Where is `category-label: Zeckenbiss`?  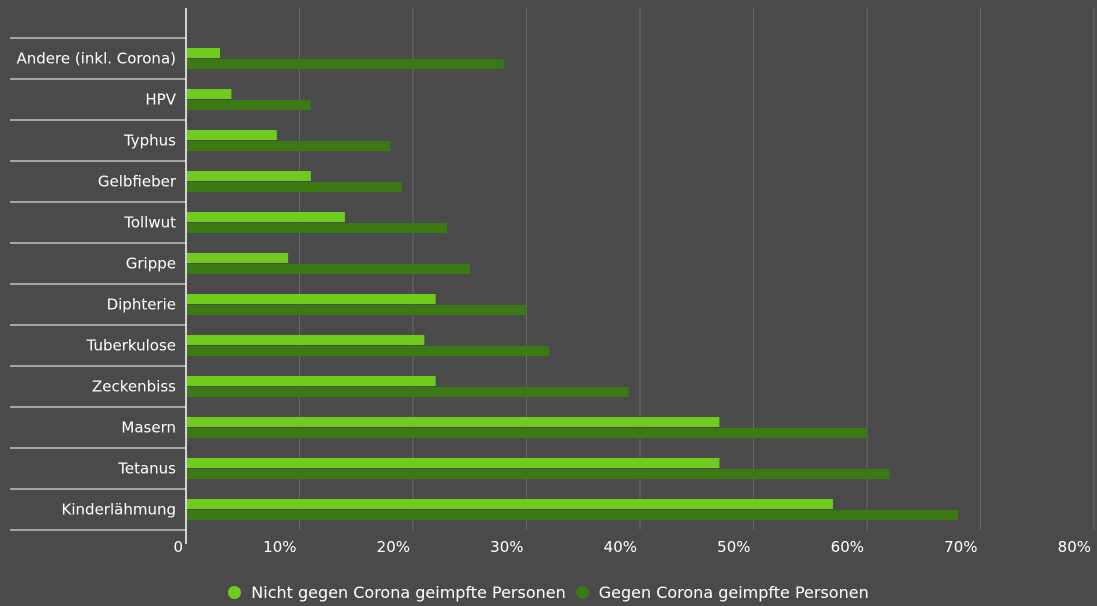
category-label: Zeckenbiss is located at coordinates (134, 387).